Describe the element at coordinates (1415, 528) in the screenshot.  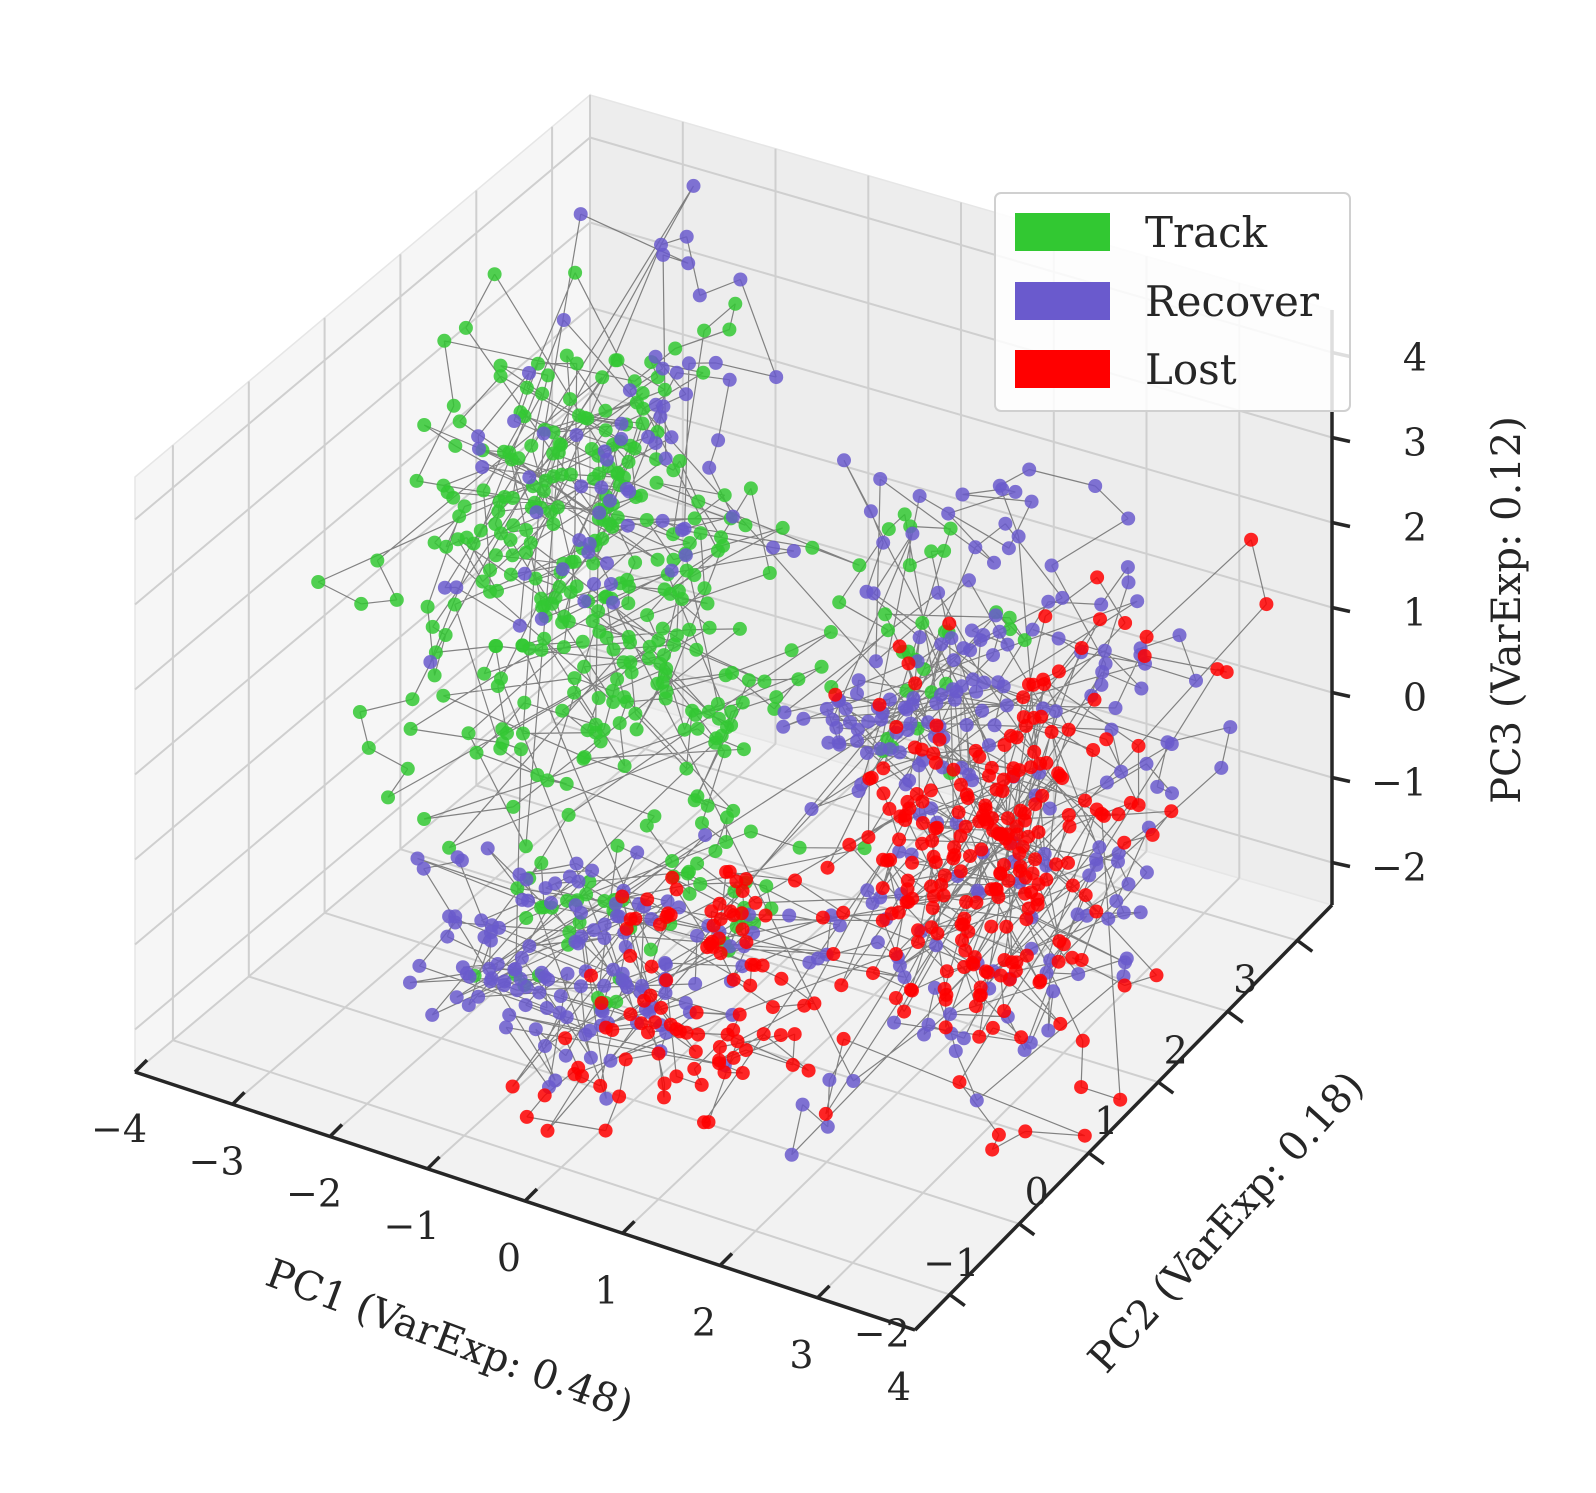
I see `z-tick-label: 2` at that location.